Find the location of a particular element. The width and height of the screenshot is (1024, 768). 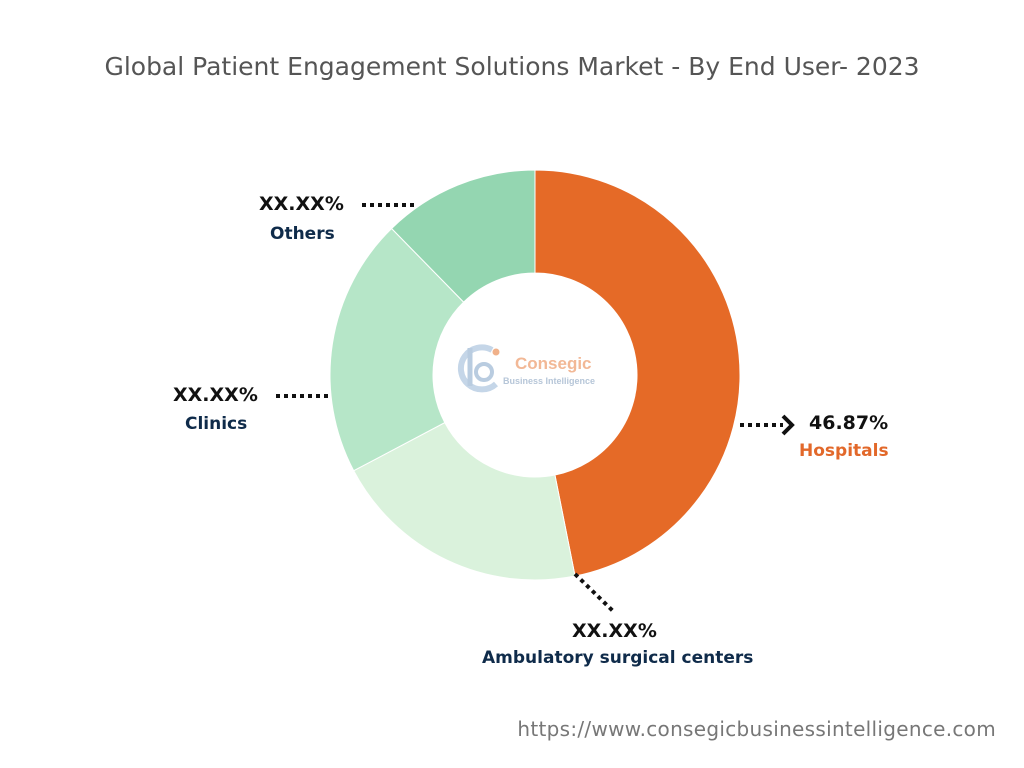

category-label-others: Others is located at coordinates (302, 234).